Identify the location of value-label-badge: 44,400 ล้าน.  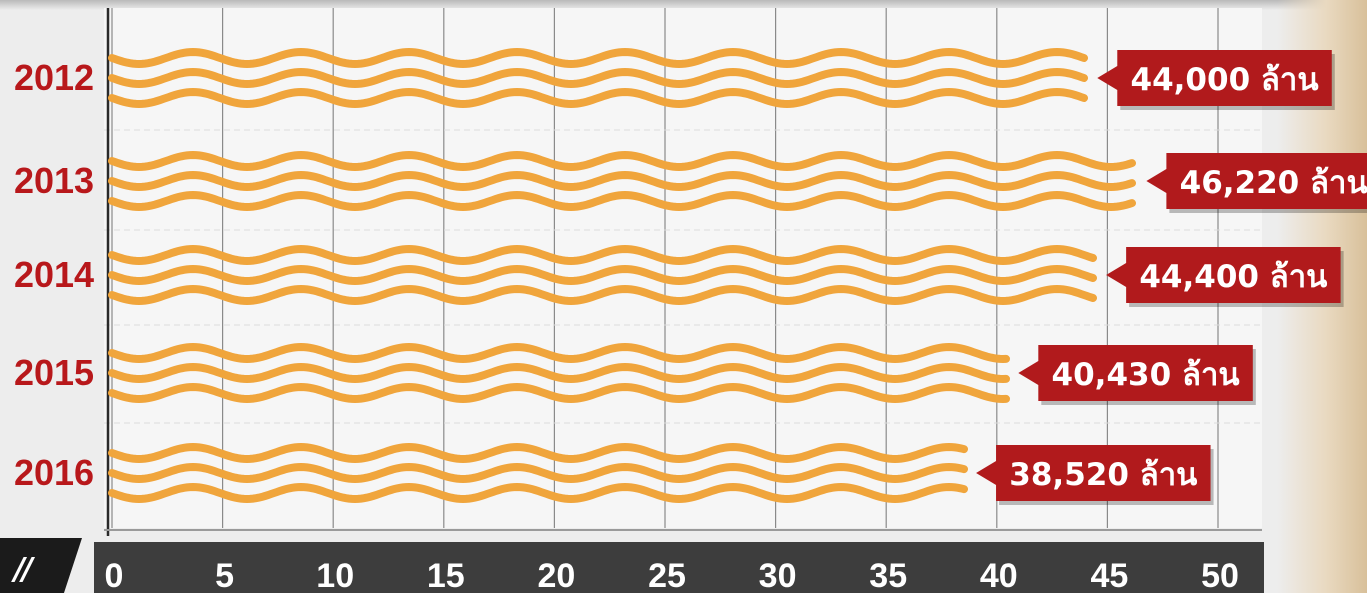
(1225, 277).